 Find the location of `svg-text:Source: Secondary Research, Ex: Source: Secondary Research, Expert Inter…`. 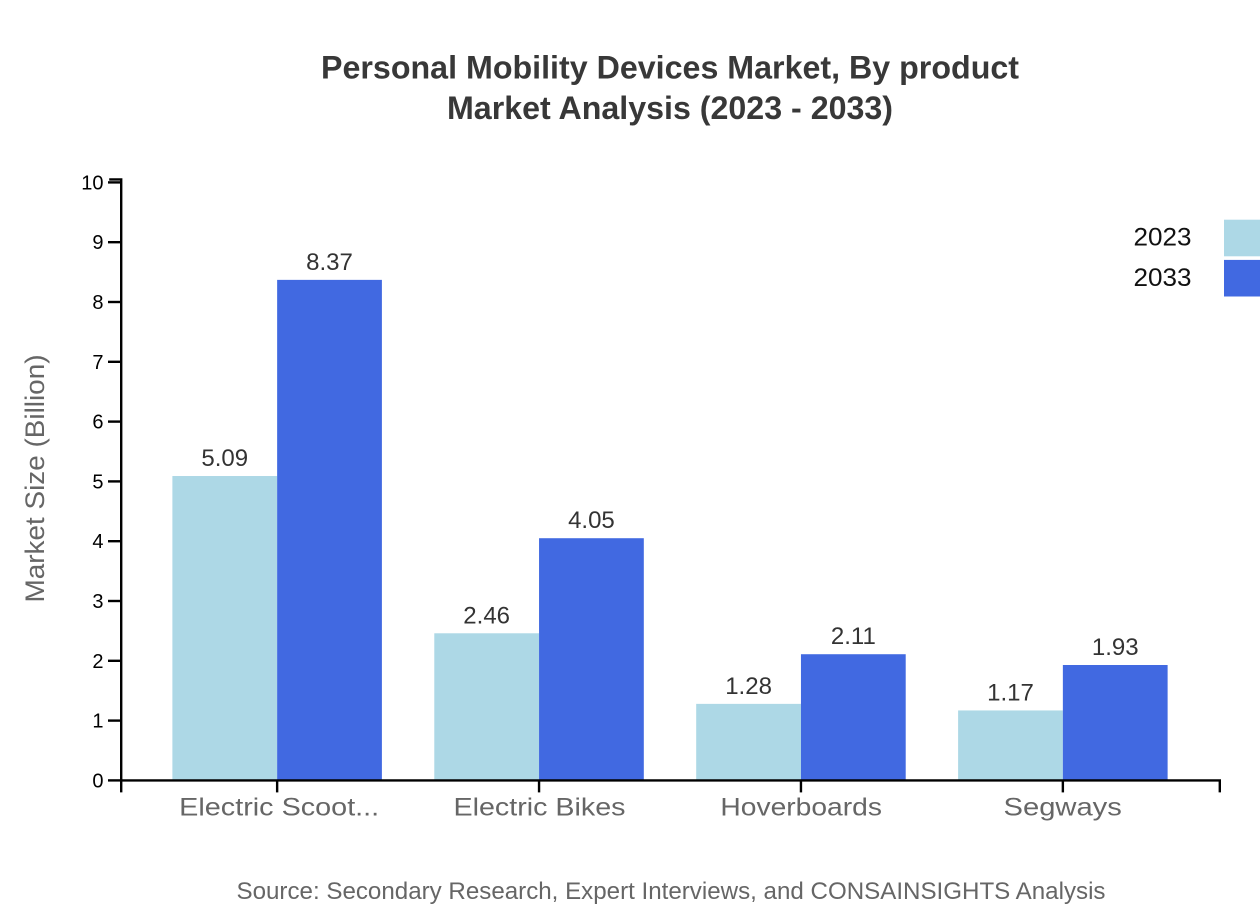

svg-text:Source: Secondary Research, Ex: Source: Secondary Research, Expert Inter… is located at coordinates (671, 891).